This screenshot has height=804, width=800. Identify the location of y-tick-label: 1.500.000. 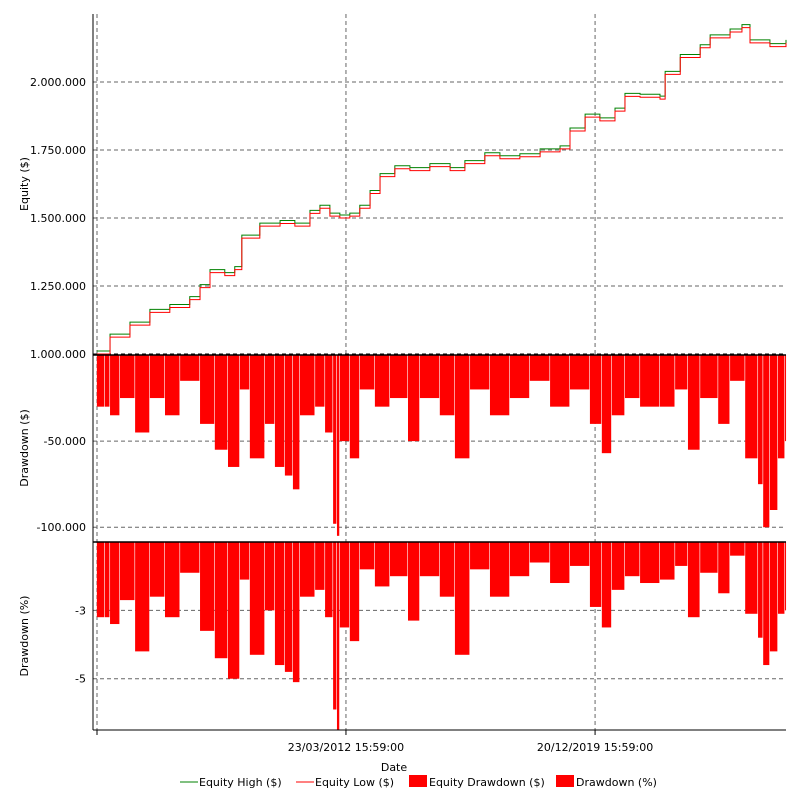
(58, 218).